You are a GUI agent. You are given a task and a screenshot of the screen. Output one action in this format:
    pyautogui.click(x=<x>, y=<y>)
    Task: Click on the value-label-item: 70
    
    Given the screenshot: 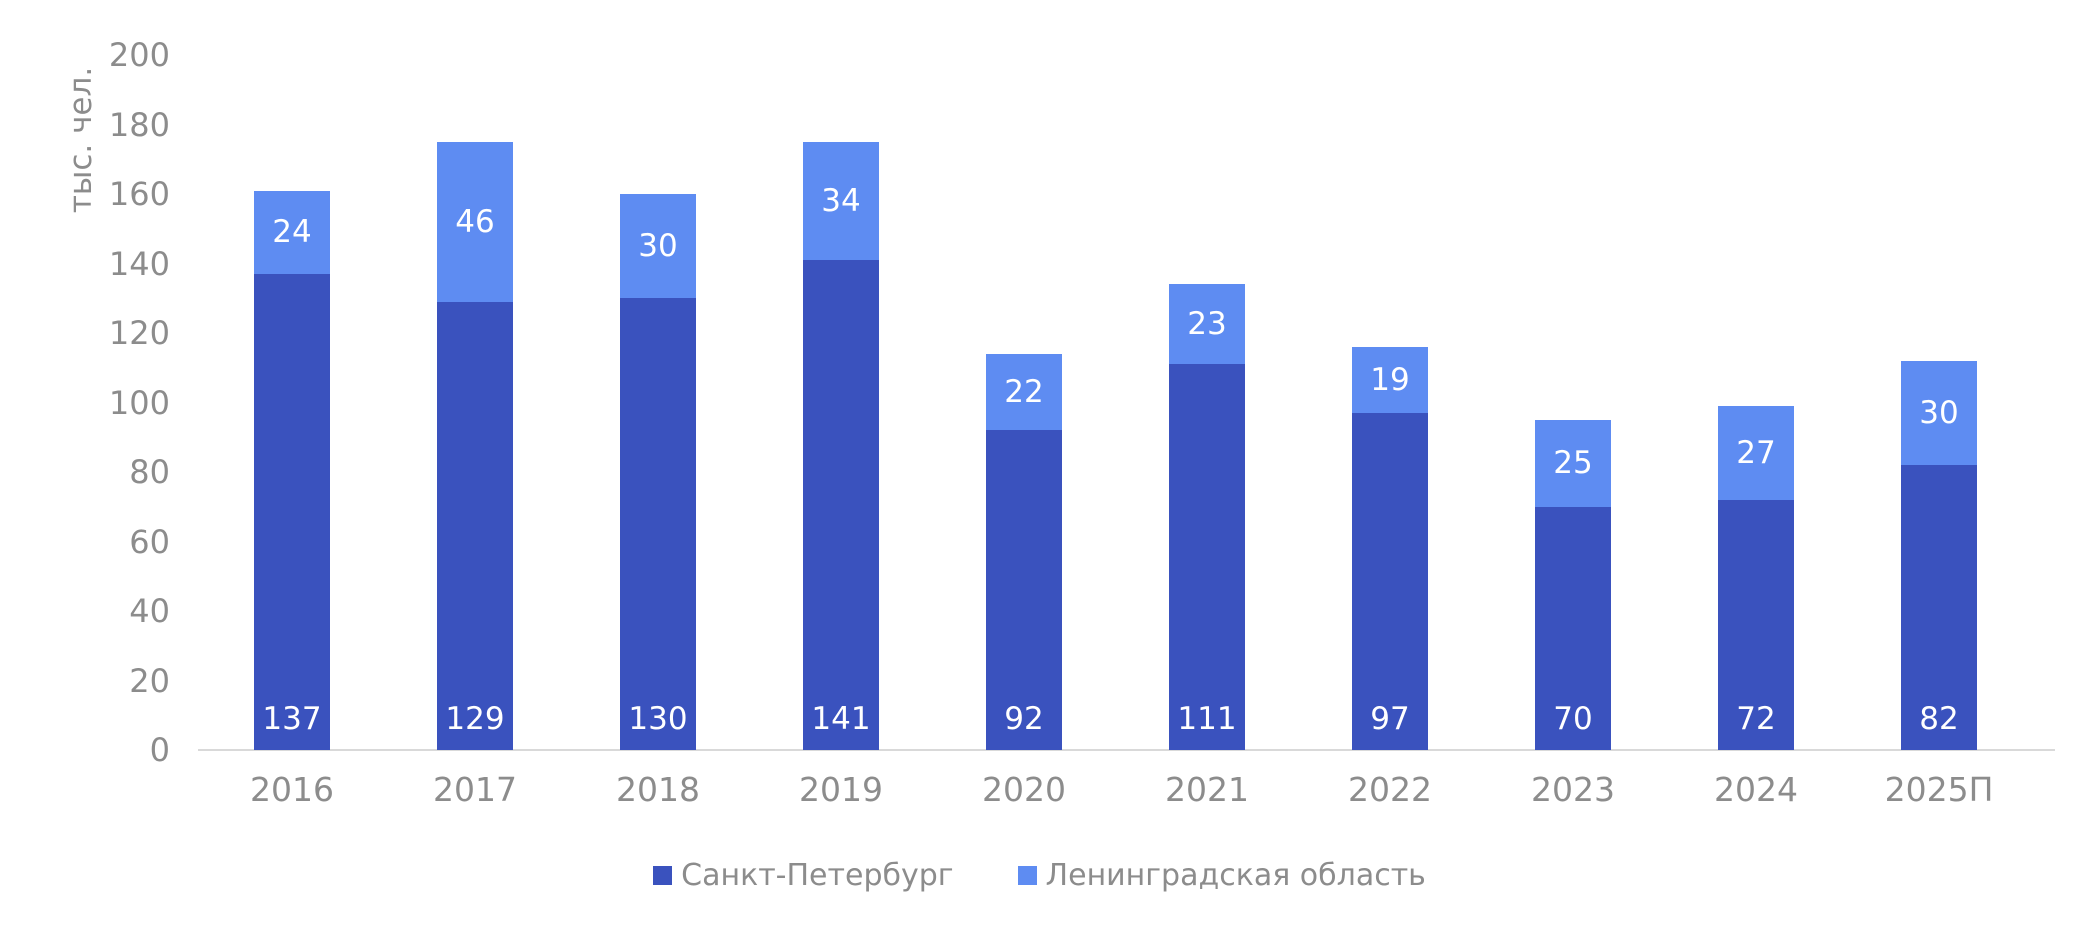 What is the action you would take?
    pyautogui.click(x=1573, y=719)
    